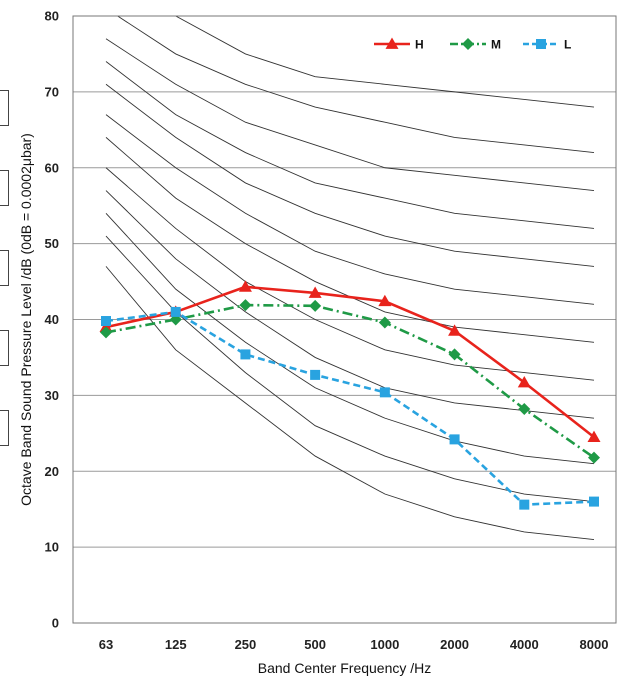 The image size is (629, 684). Describe the element at coordinates (55, 623) in the screenshot. I see `y-tick-label: 0` at that location.